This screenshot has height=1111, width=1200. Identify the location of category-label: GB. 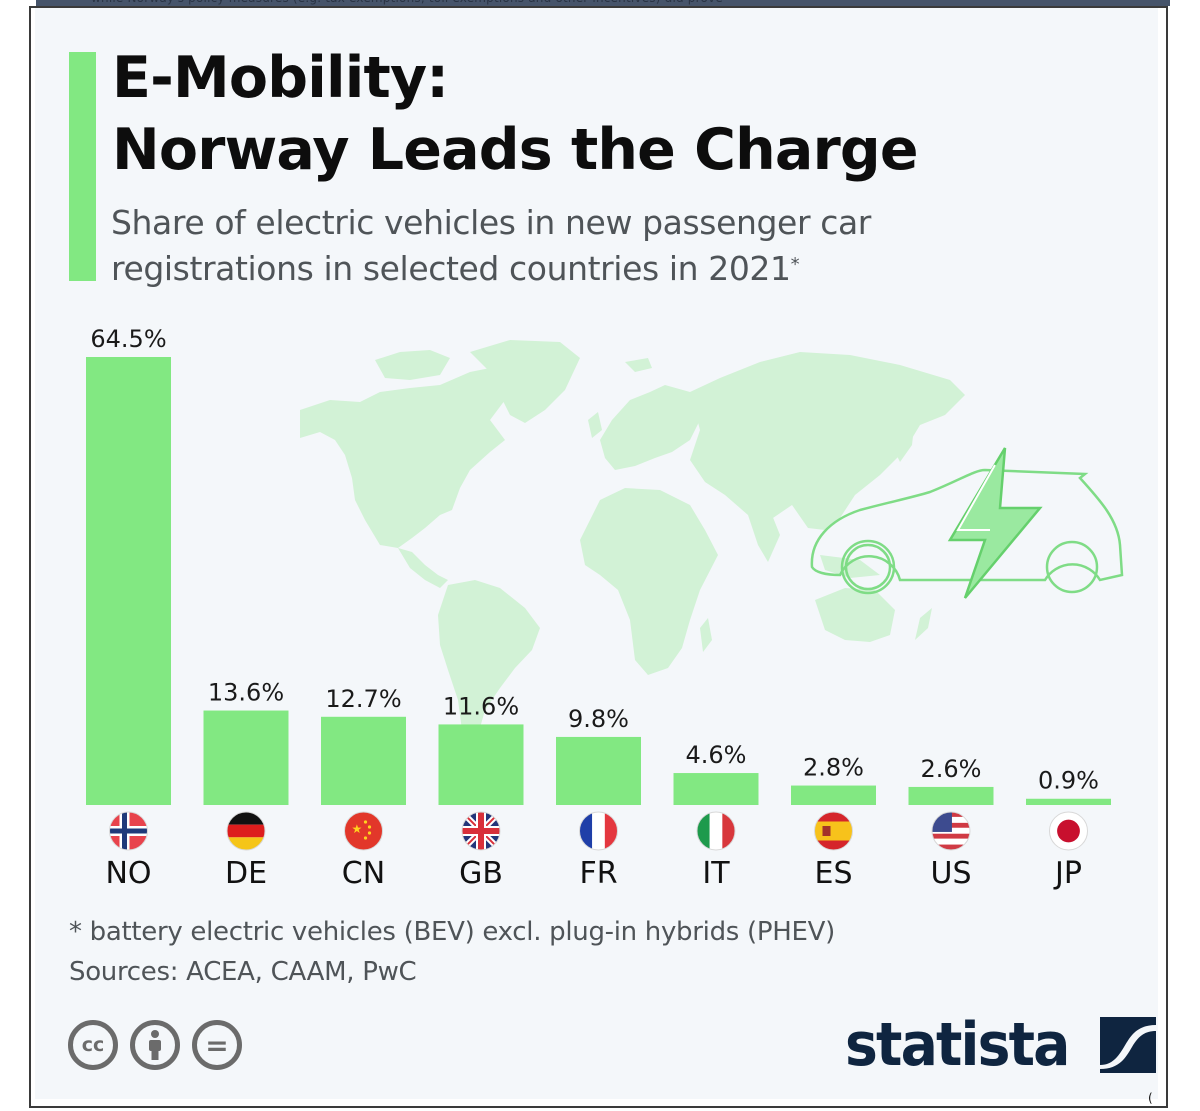
(481, 873).